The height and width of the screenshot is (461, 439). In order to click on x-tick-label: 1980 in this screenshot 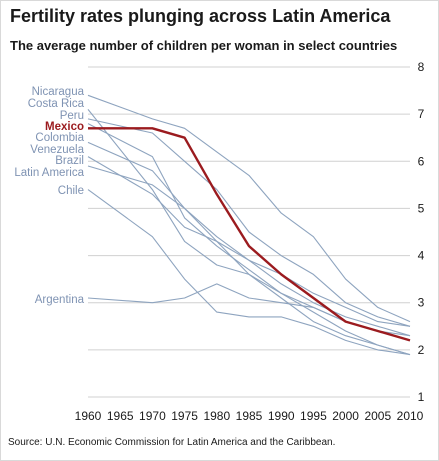, I will do `click(216, 416)`.